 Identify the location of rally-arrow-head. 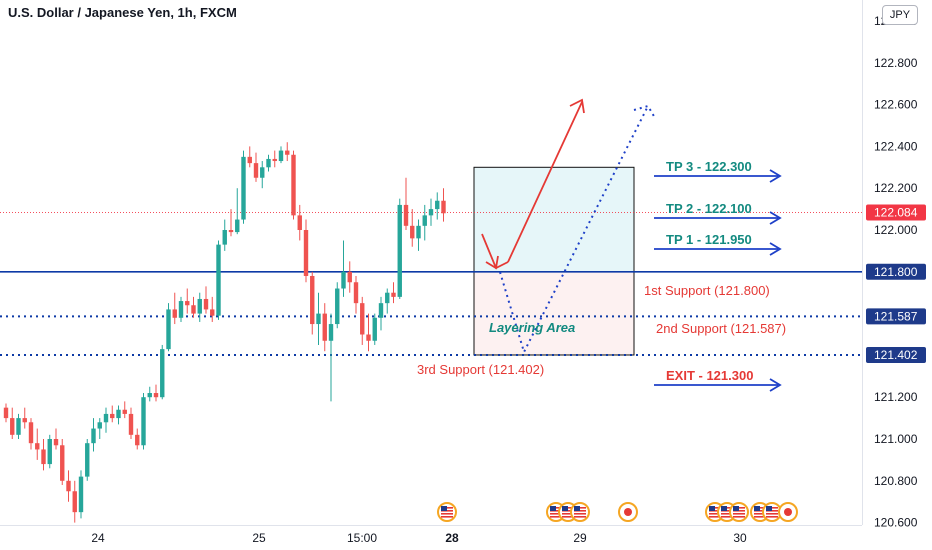
(577, 106).